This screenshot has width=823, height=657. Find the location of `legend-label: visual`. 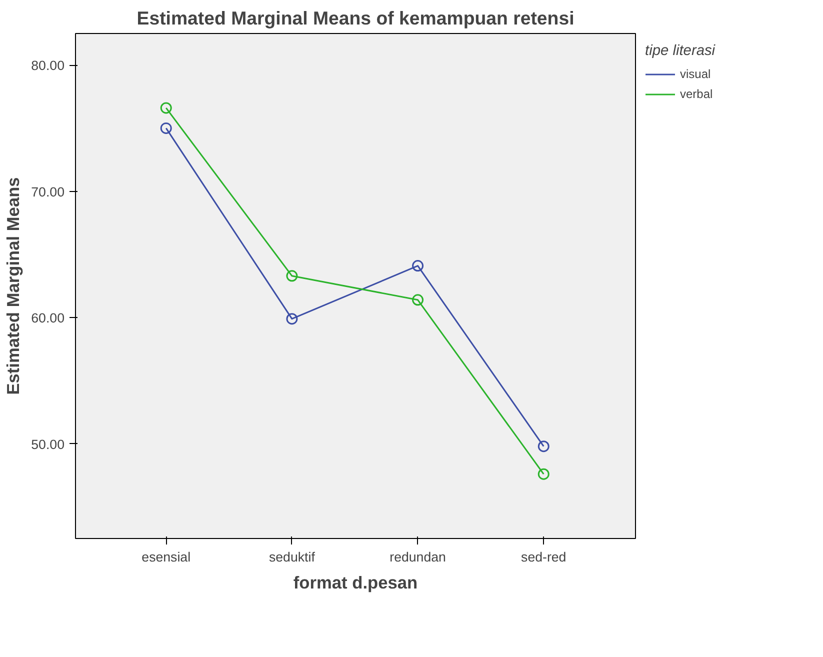

legend-label: visual is located at coordinates (695, 74).